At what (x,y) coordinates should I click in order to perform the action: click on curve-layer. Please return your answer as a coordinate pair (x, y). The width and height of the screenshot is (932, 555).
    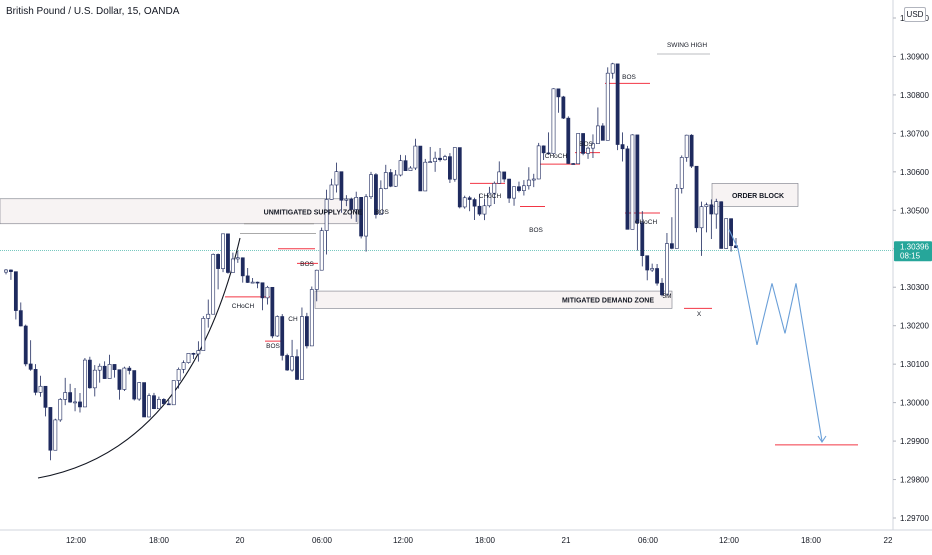
    Looking at the image, I should click on (139, 358).